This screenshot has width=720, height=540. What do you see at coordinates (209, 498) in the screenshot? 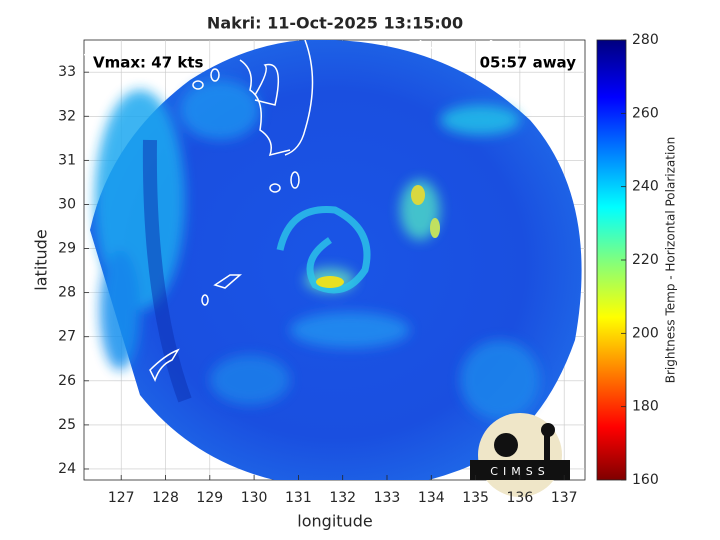
I see `x-tick-label: 129` at bounding box center [209, 498].